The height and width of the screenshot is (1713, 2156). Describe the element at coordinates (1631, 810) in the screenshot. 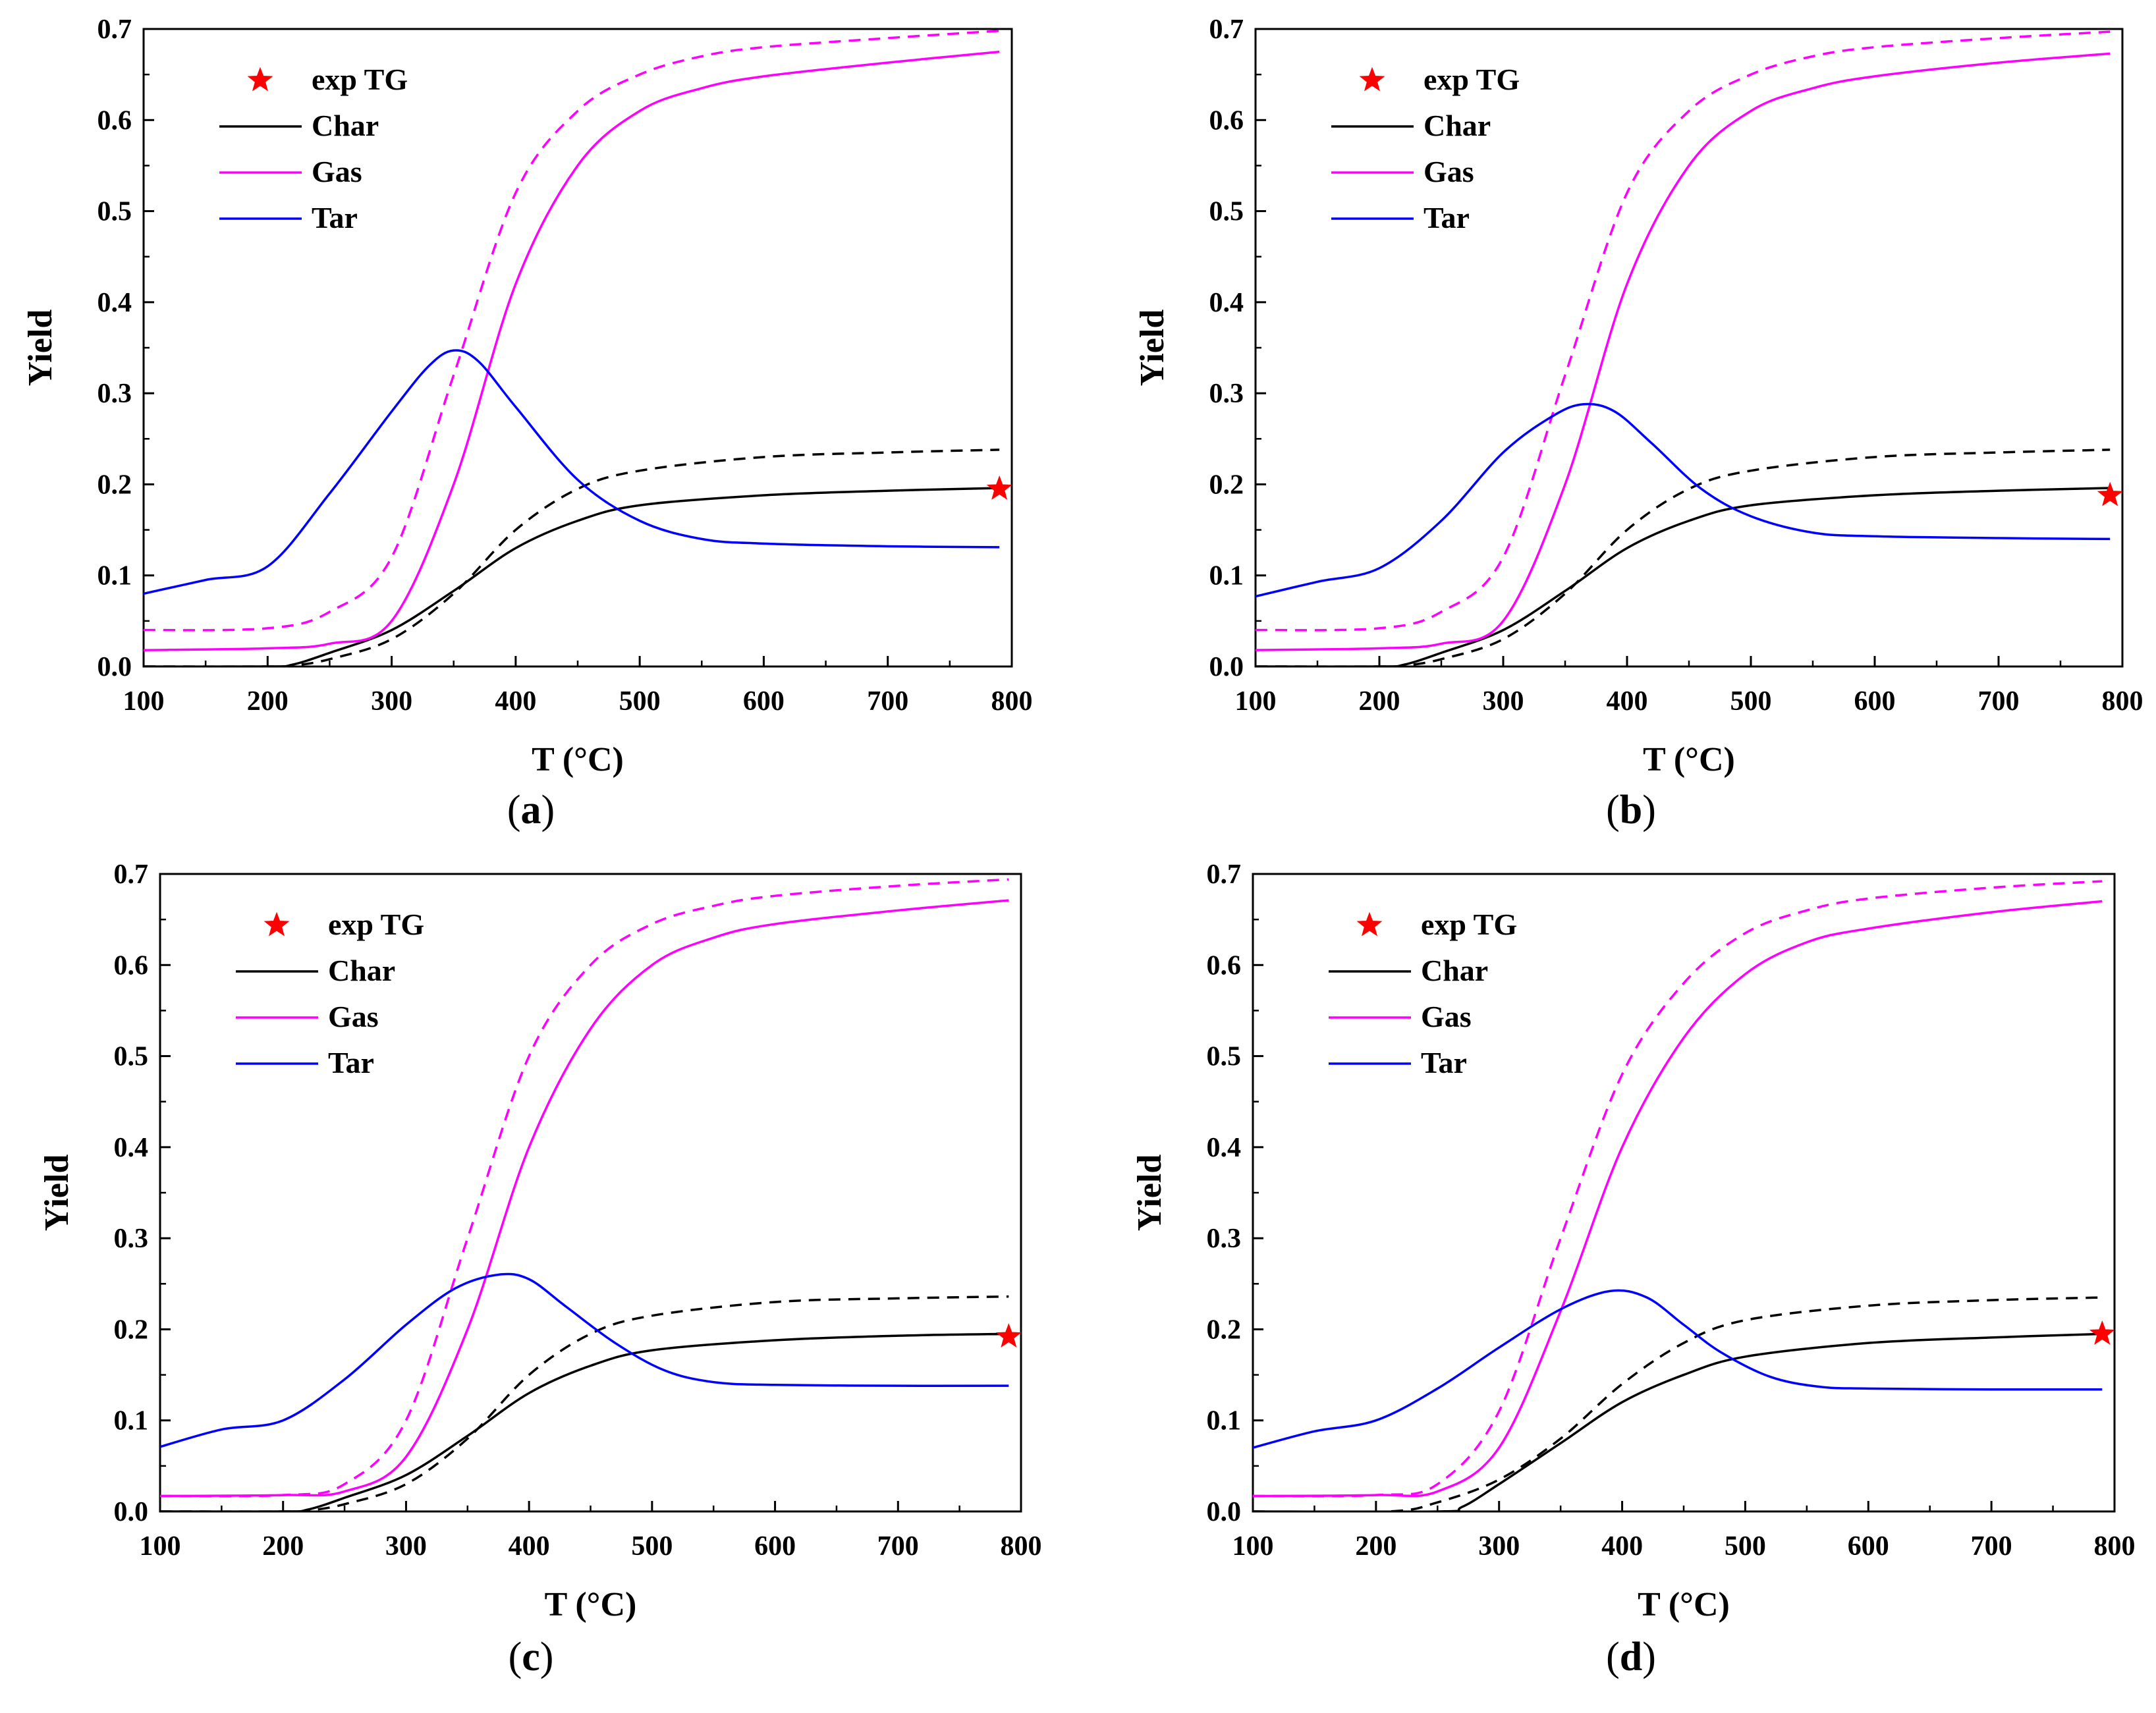

I see `panel-caption: (b)` at that location.